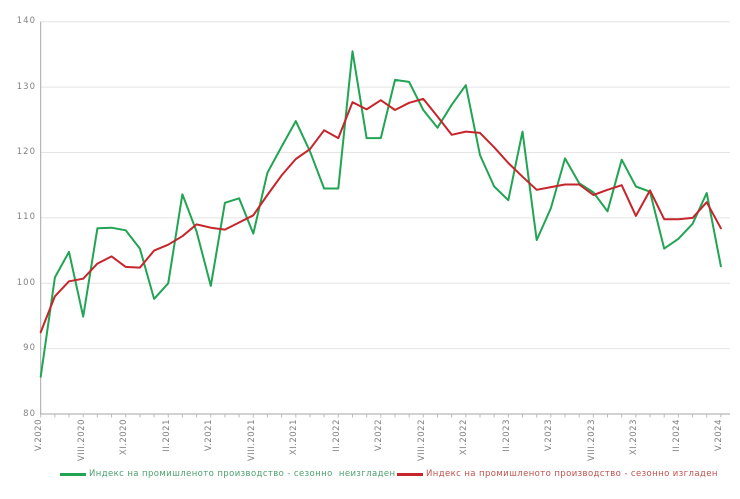 The height and width of the screenshot is (499, 740). I want to click on x-tick-label-XI.2022: XI.2022, so click(464, 437).